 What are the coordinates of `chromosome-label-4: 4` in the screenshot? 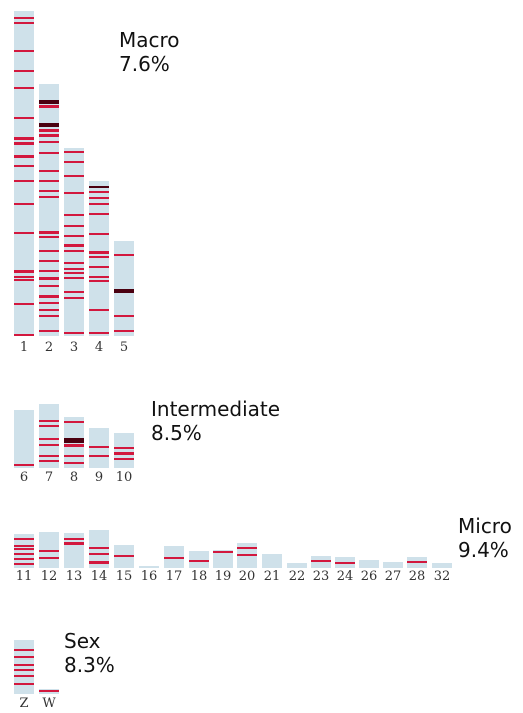 It's located at (99, 347).